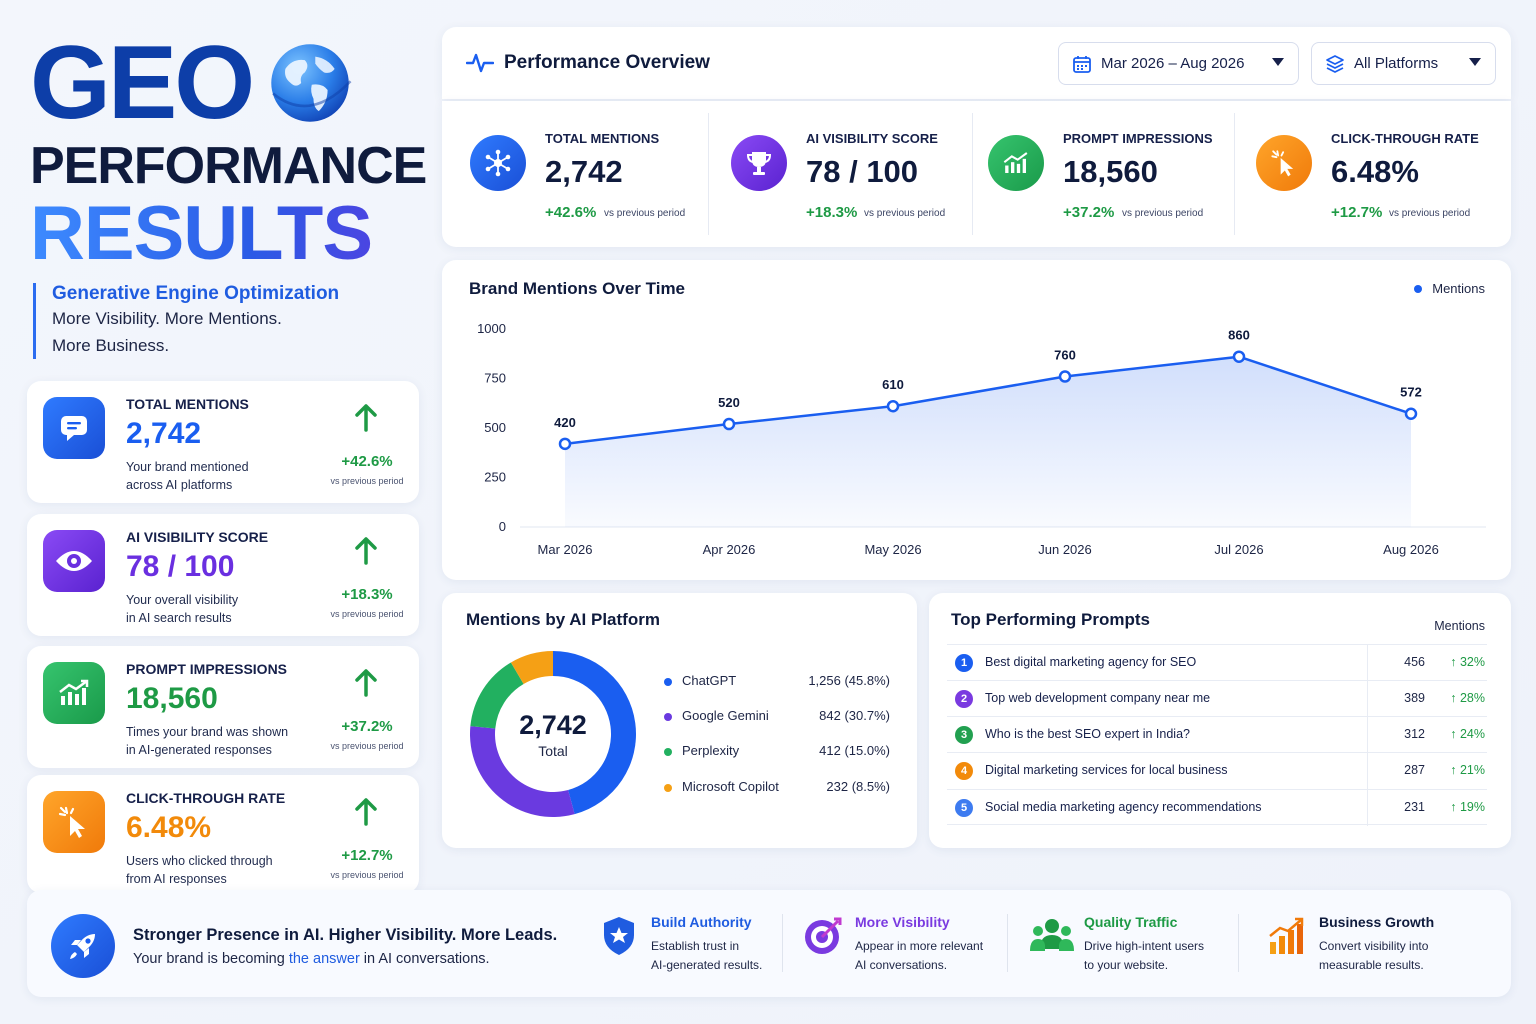  I want to click on platform-dropdown: All Platforms, so click(1403, 63).